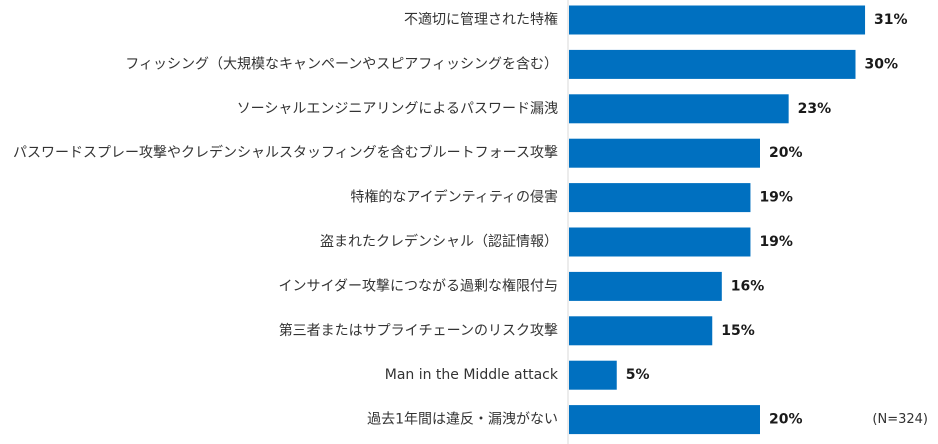 This screenshot has height=444, width=938. What do you see at coordinates (882, 64) in the screenshot?
I see `value-label: 30%` at bounding box center [882, 64].